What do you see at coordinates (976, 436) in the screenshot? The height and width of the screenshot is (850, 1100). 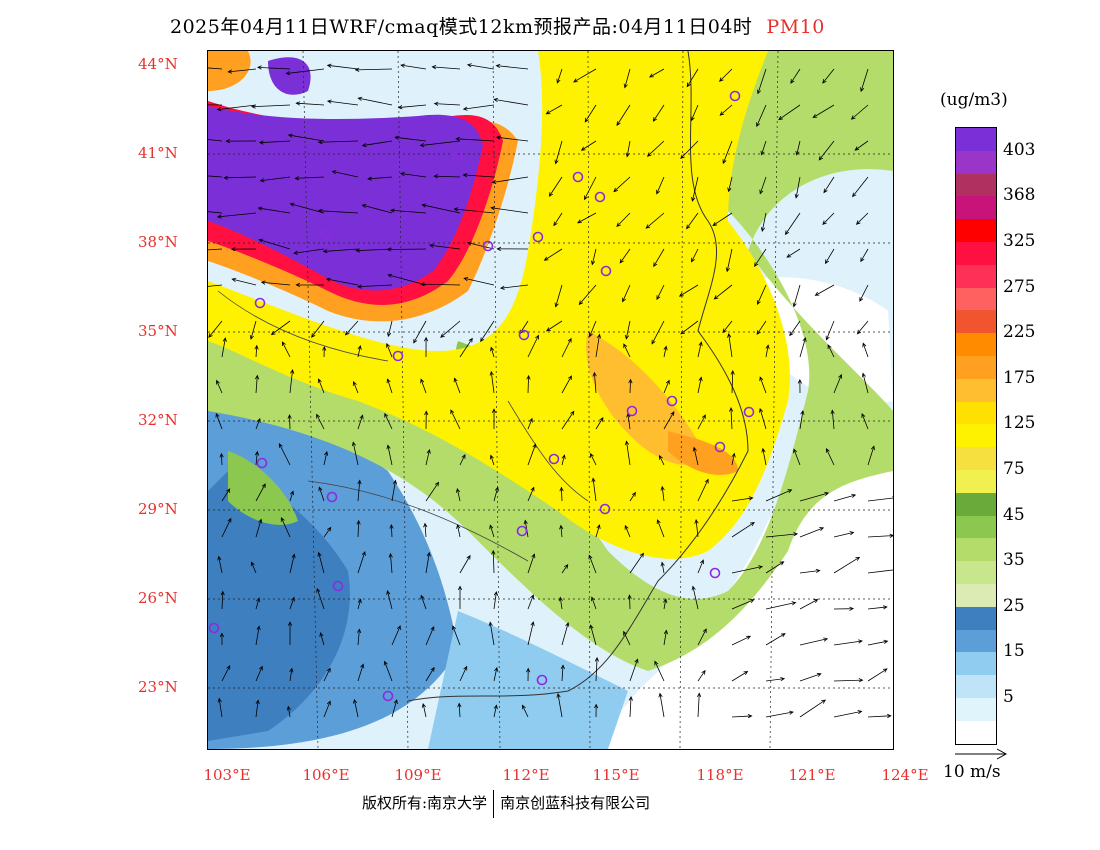 I see `color-legend` at bounding box center [976, 436].